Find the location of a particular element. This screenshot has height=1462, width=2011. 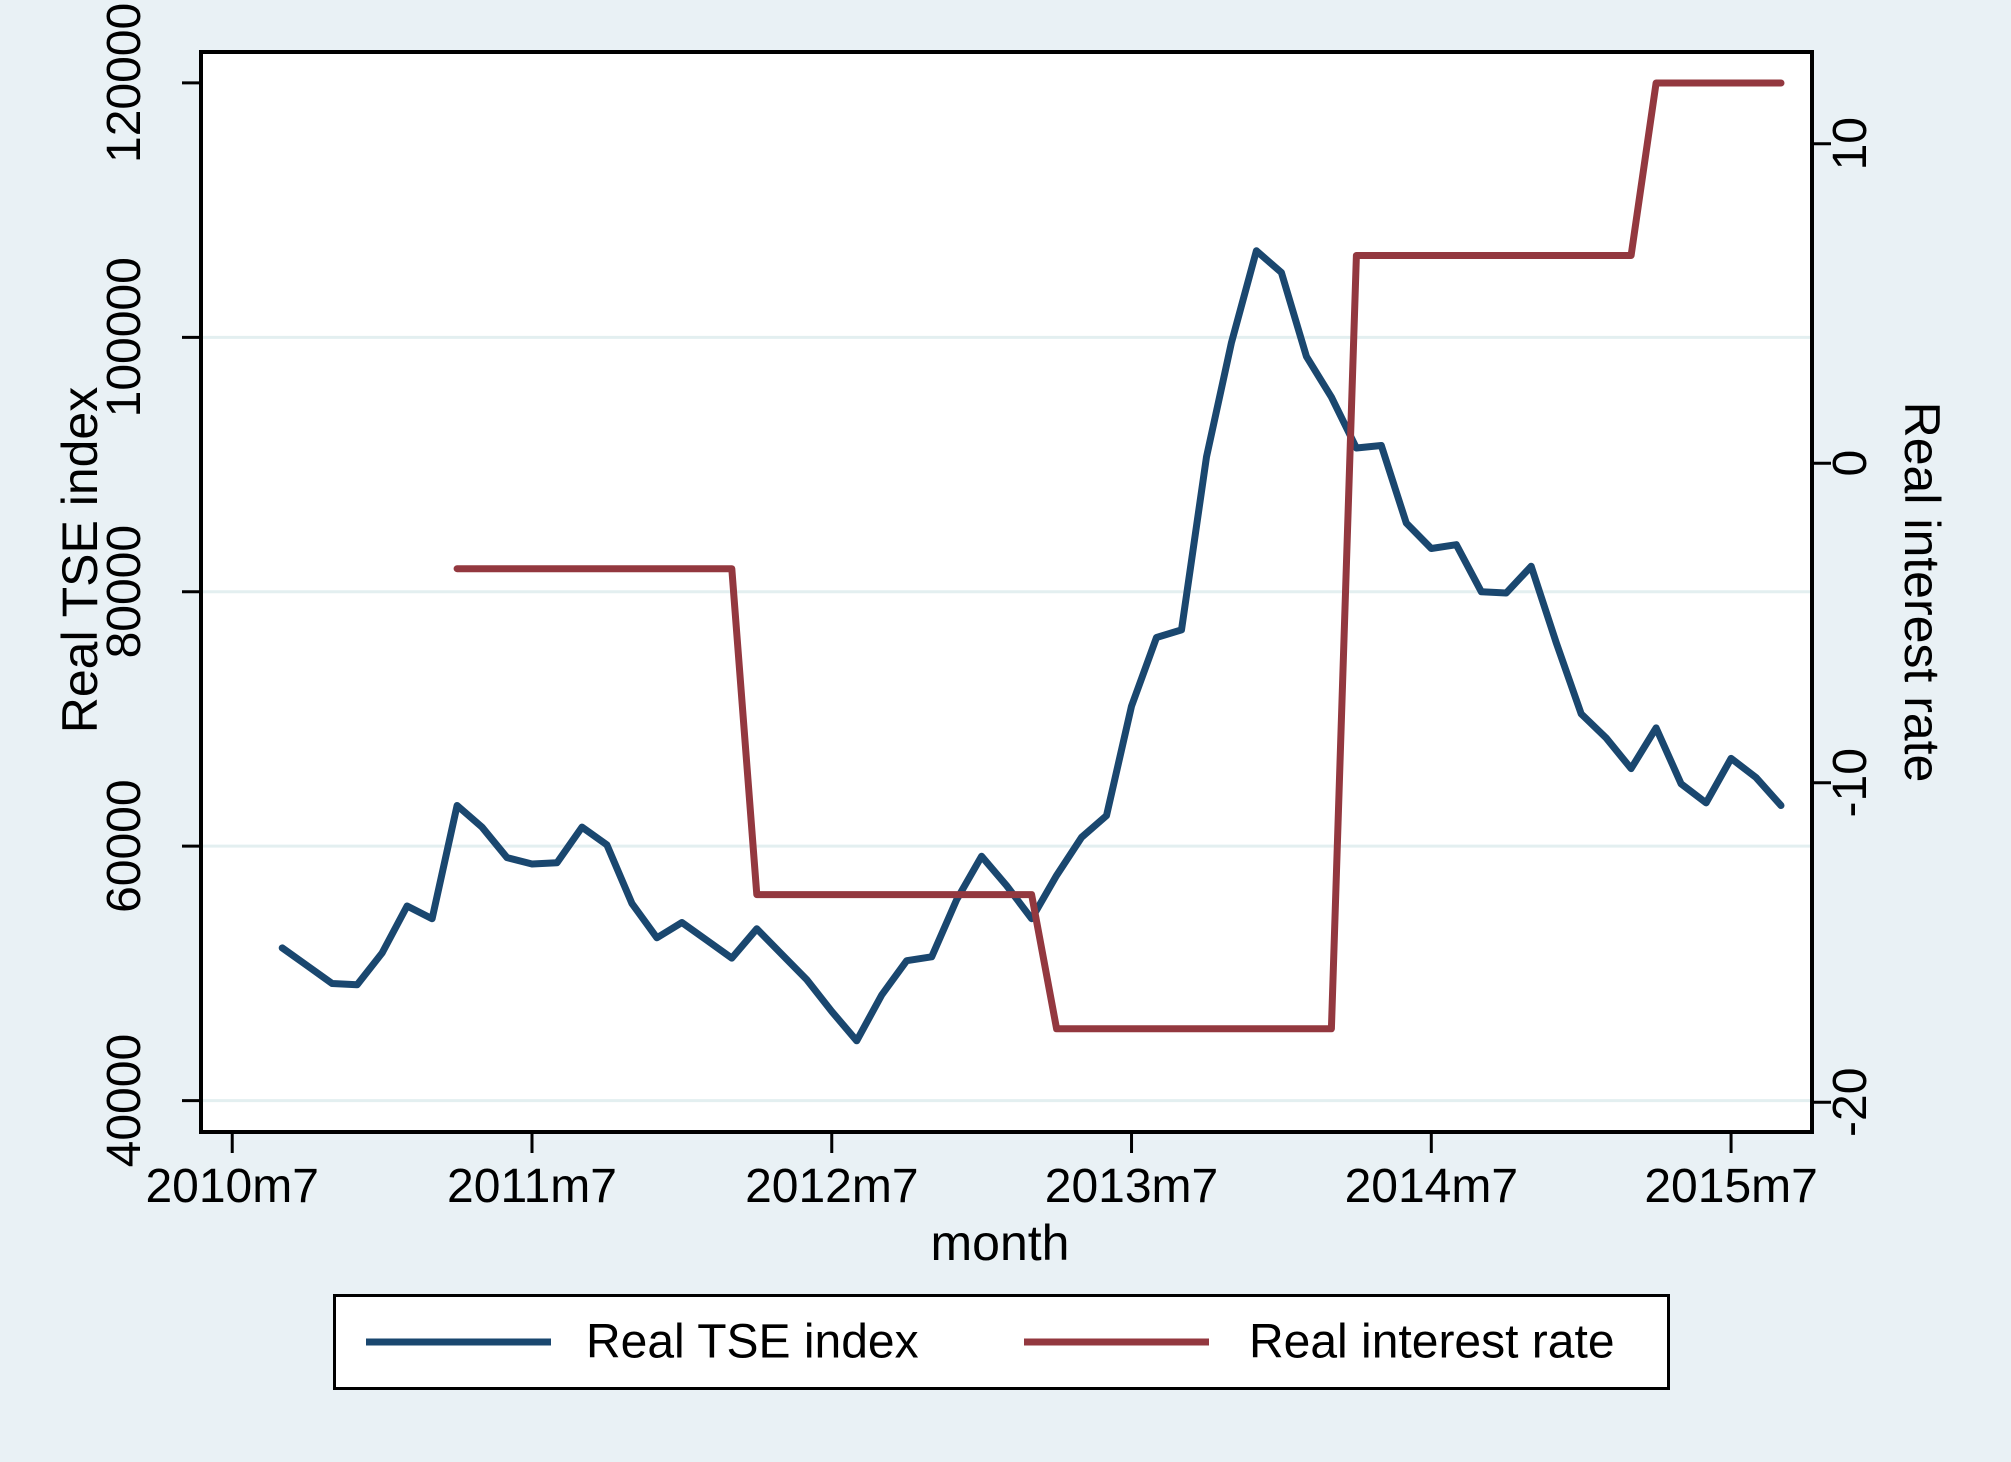

legend-label-real-interest-rate: Real interest rate is located at coordinates (1432, 1342).